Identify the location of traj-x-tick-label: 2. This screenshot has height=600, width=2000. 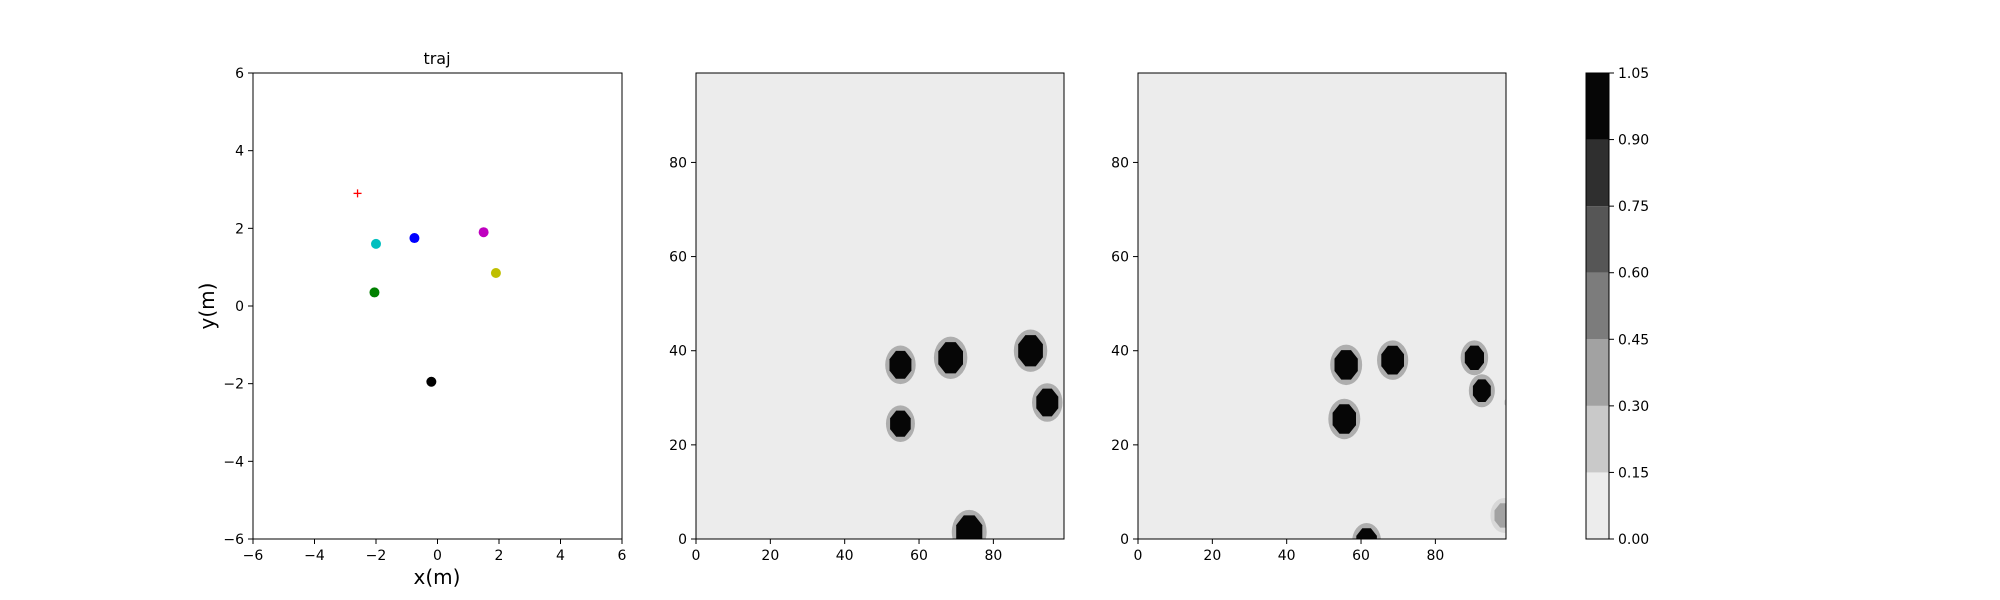
(499, 556).